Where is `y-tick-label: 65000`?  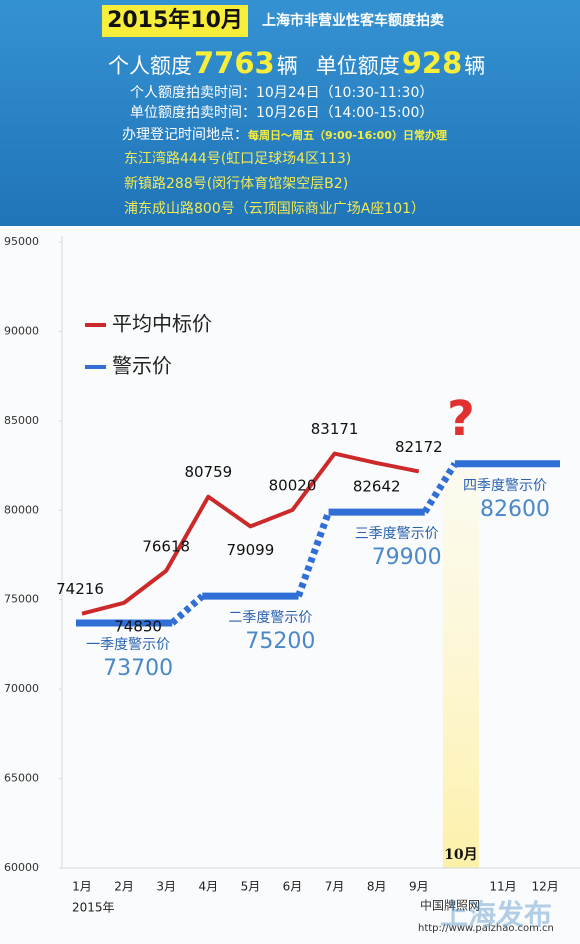
y-tick-label: 65000 is located at coordinates (21, 778).